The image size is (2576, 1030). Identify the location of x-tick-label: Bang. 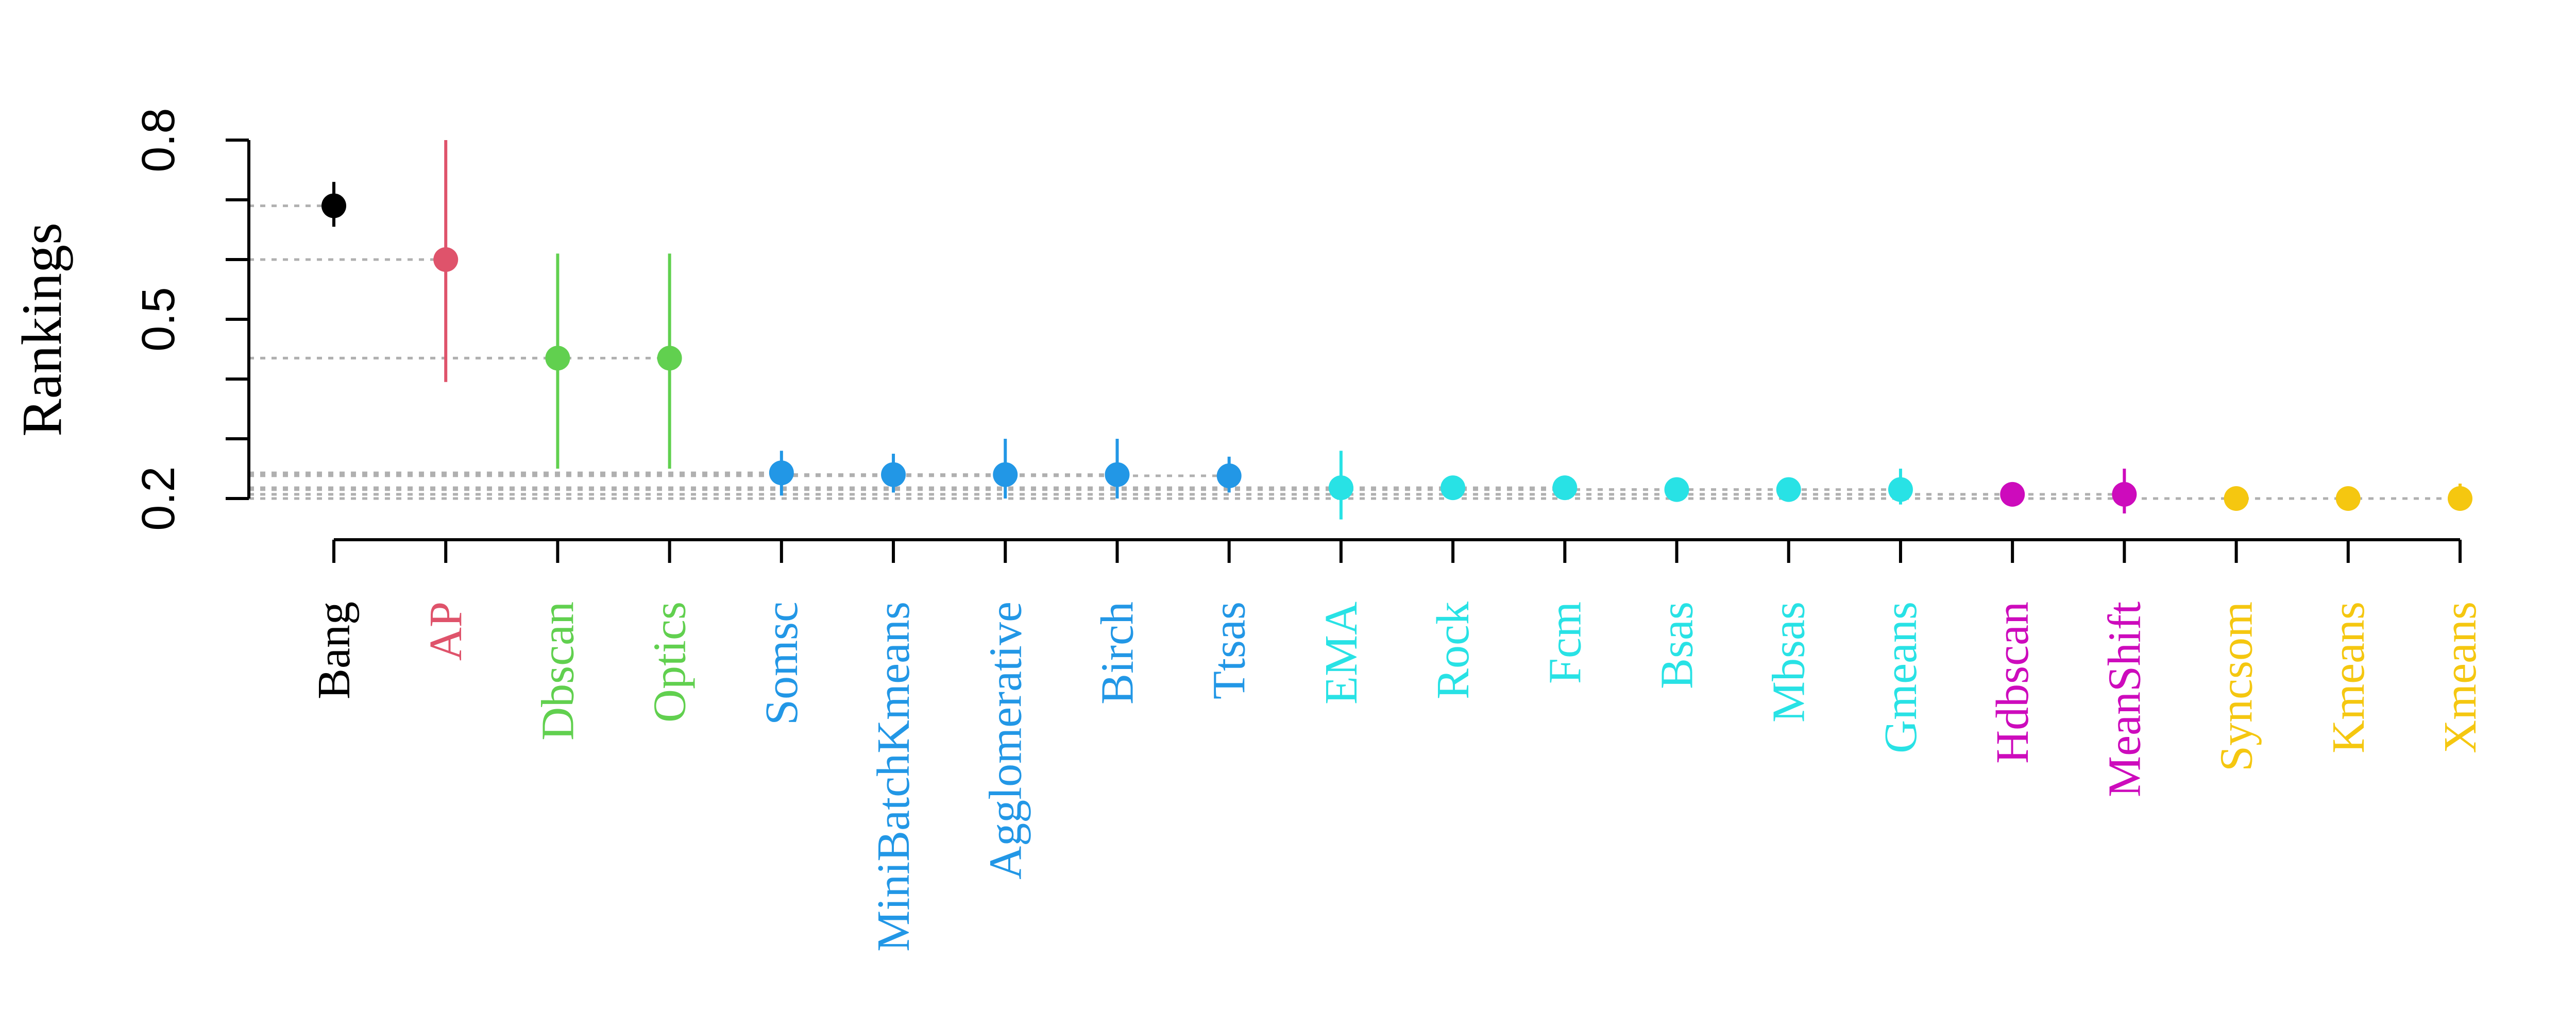
(334, 651).